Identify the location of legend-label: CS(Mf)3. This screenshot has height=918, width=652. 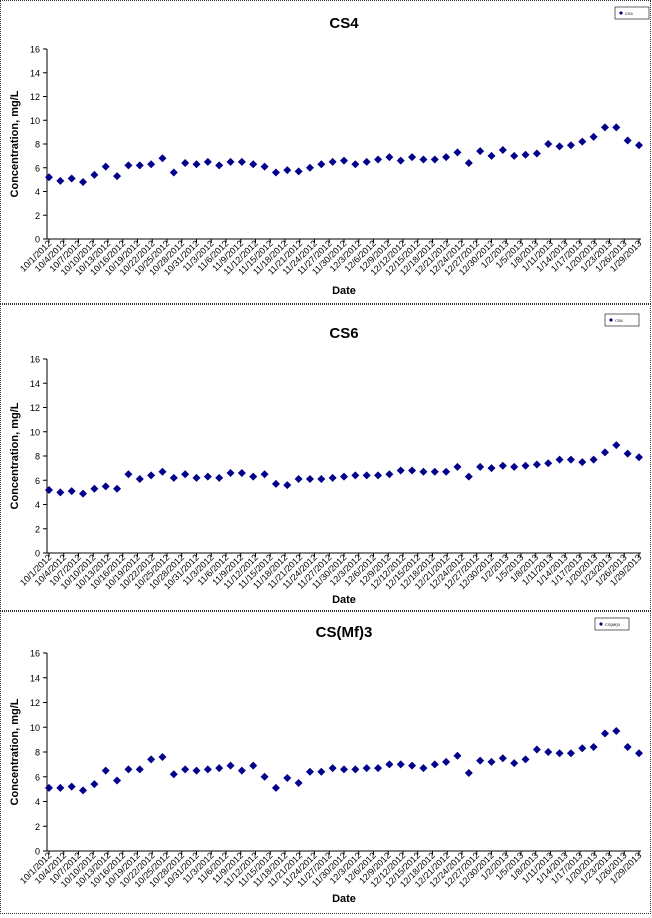
(613, 624).